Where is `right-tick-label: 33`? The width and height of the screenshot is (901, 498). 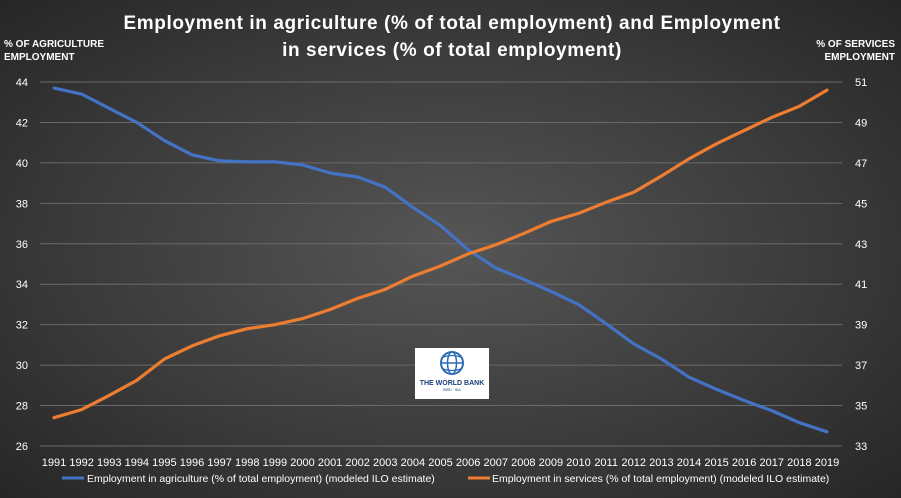 right-tick-label: 33 is located at coordinates (861, 447).